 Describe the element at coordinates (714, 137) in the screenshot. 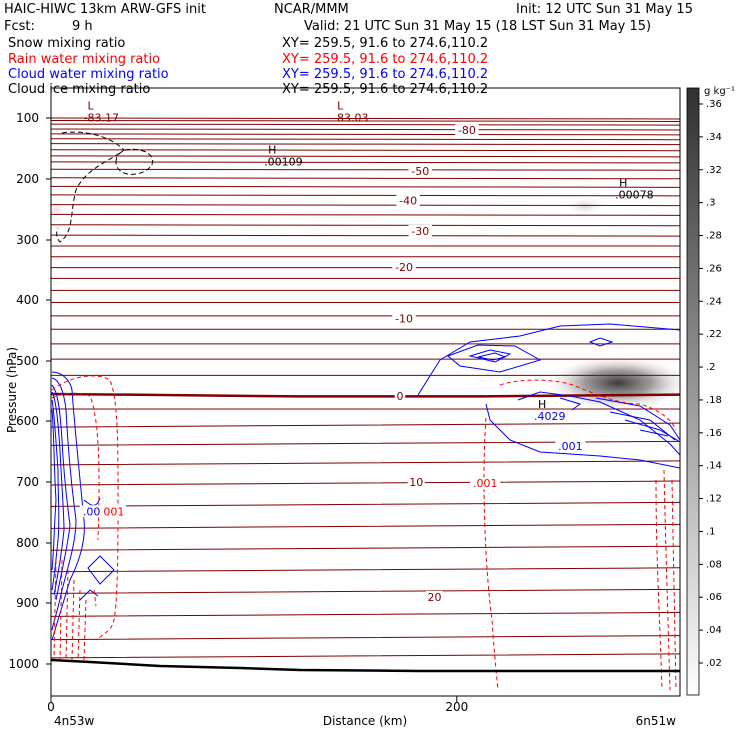

I see `colorbar-tick-label: .34` at that location.